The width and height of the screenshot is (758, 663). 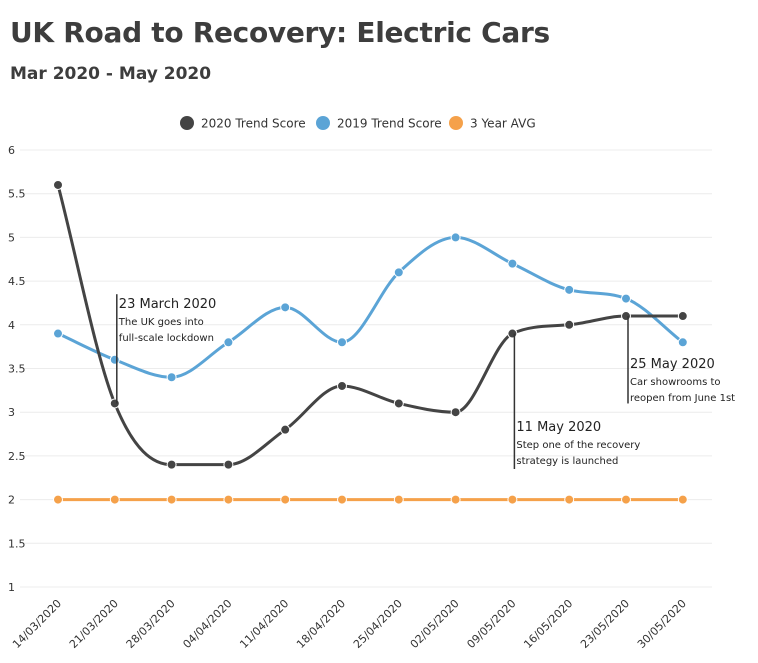 I want to click on x-tick-label: 25/04/2020, so click(x=378, y=624).